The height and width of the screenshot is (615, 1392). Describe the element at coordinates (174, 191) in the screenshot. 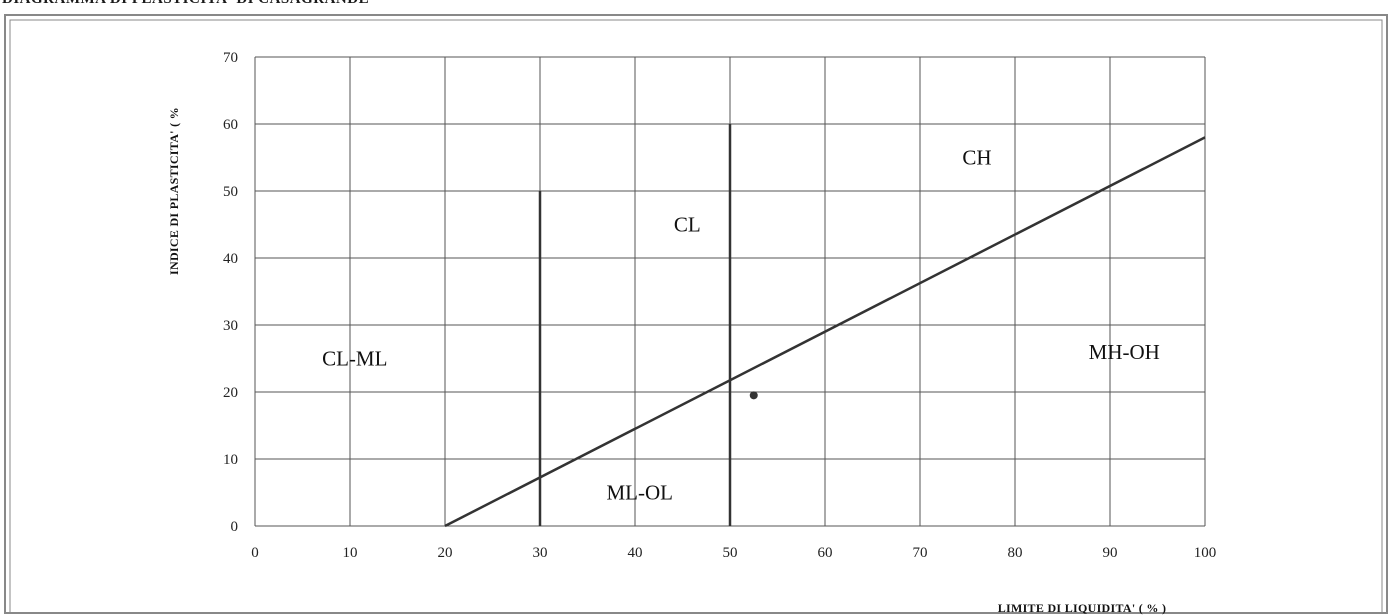

I see `y-axis-title: INDICE DI PLASTICITA' ( %` at that location.